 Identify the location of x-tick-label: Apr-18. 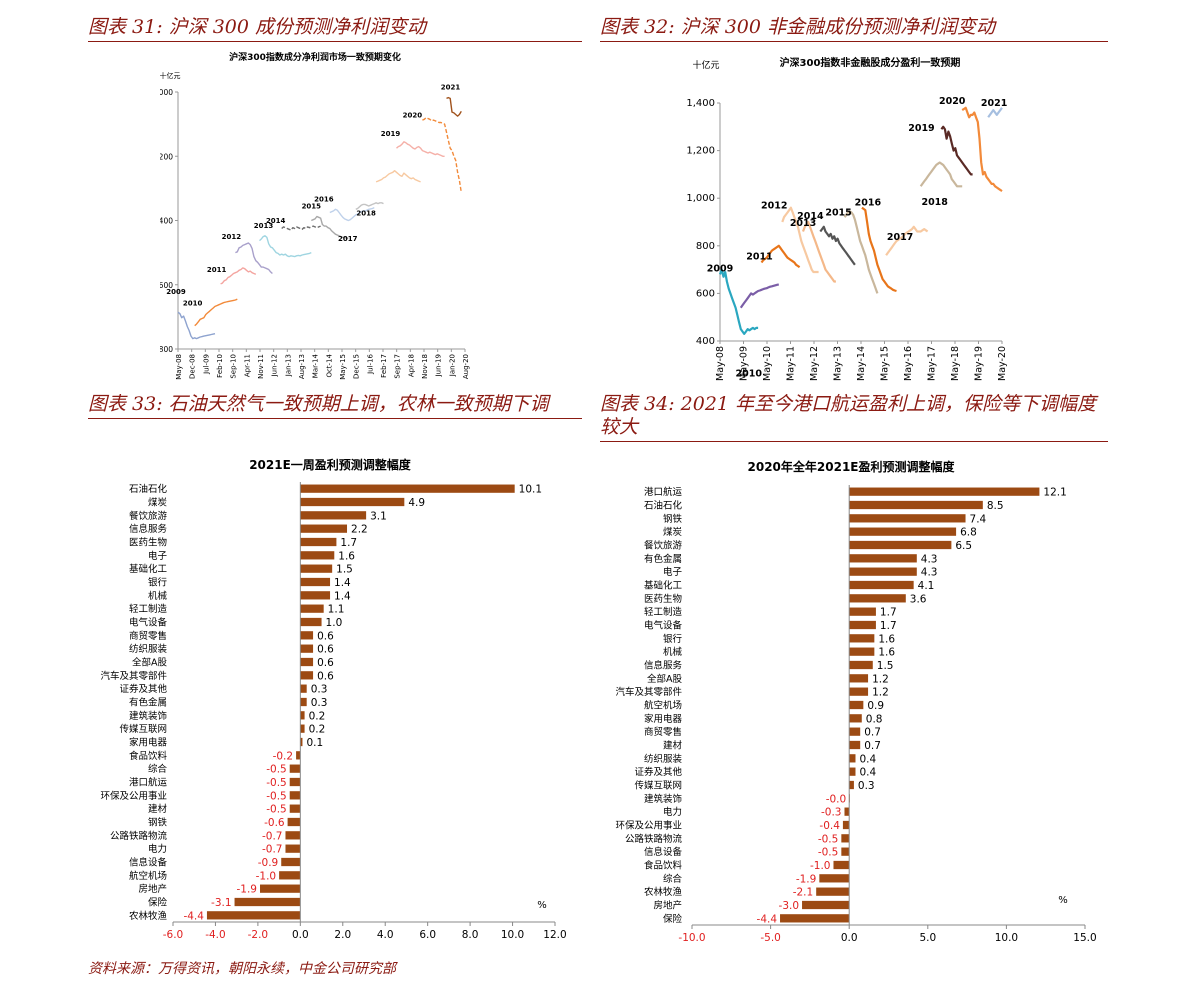
(411, 365).